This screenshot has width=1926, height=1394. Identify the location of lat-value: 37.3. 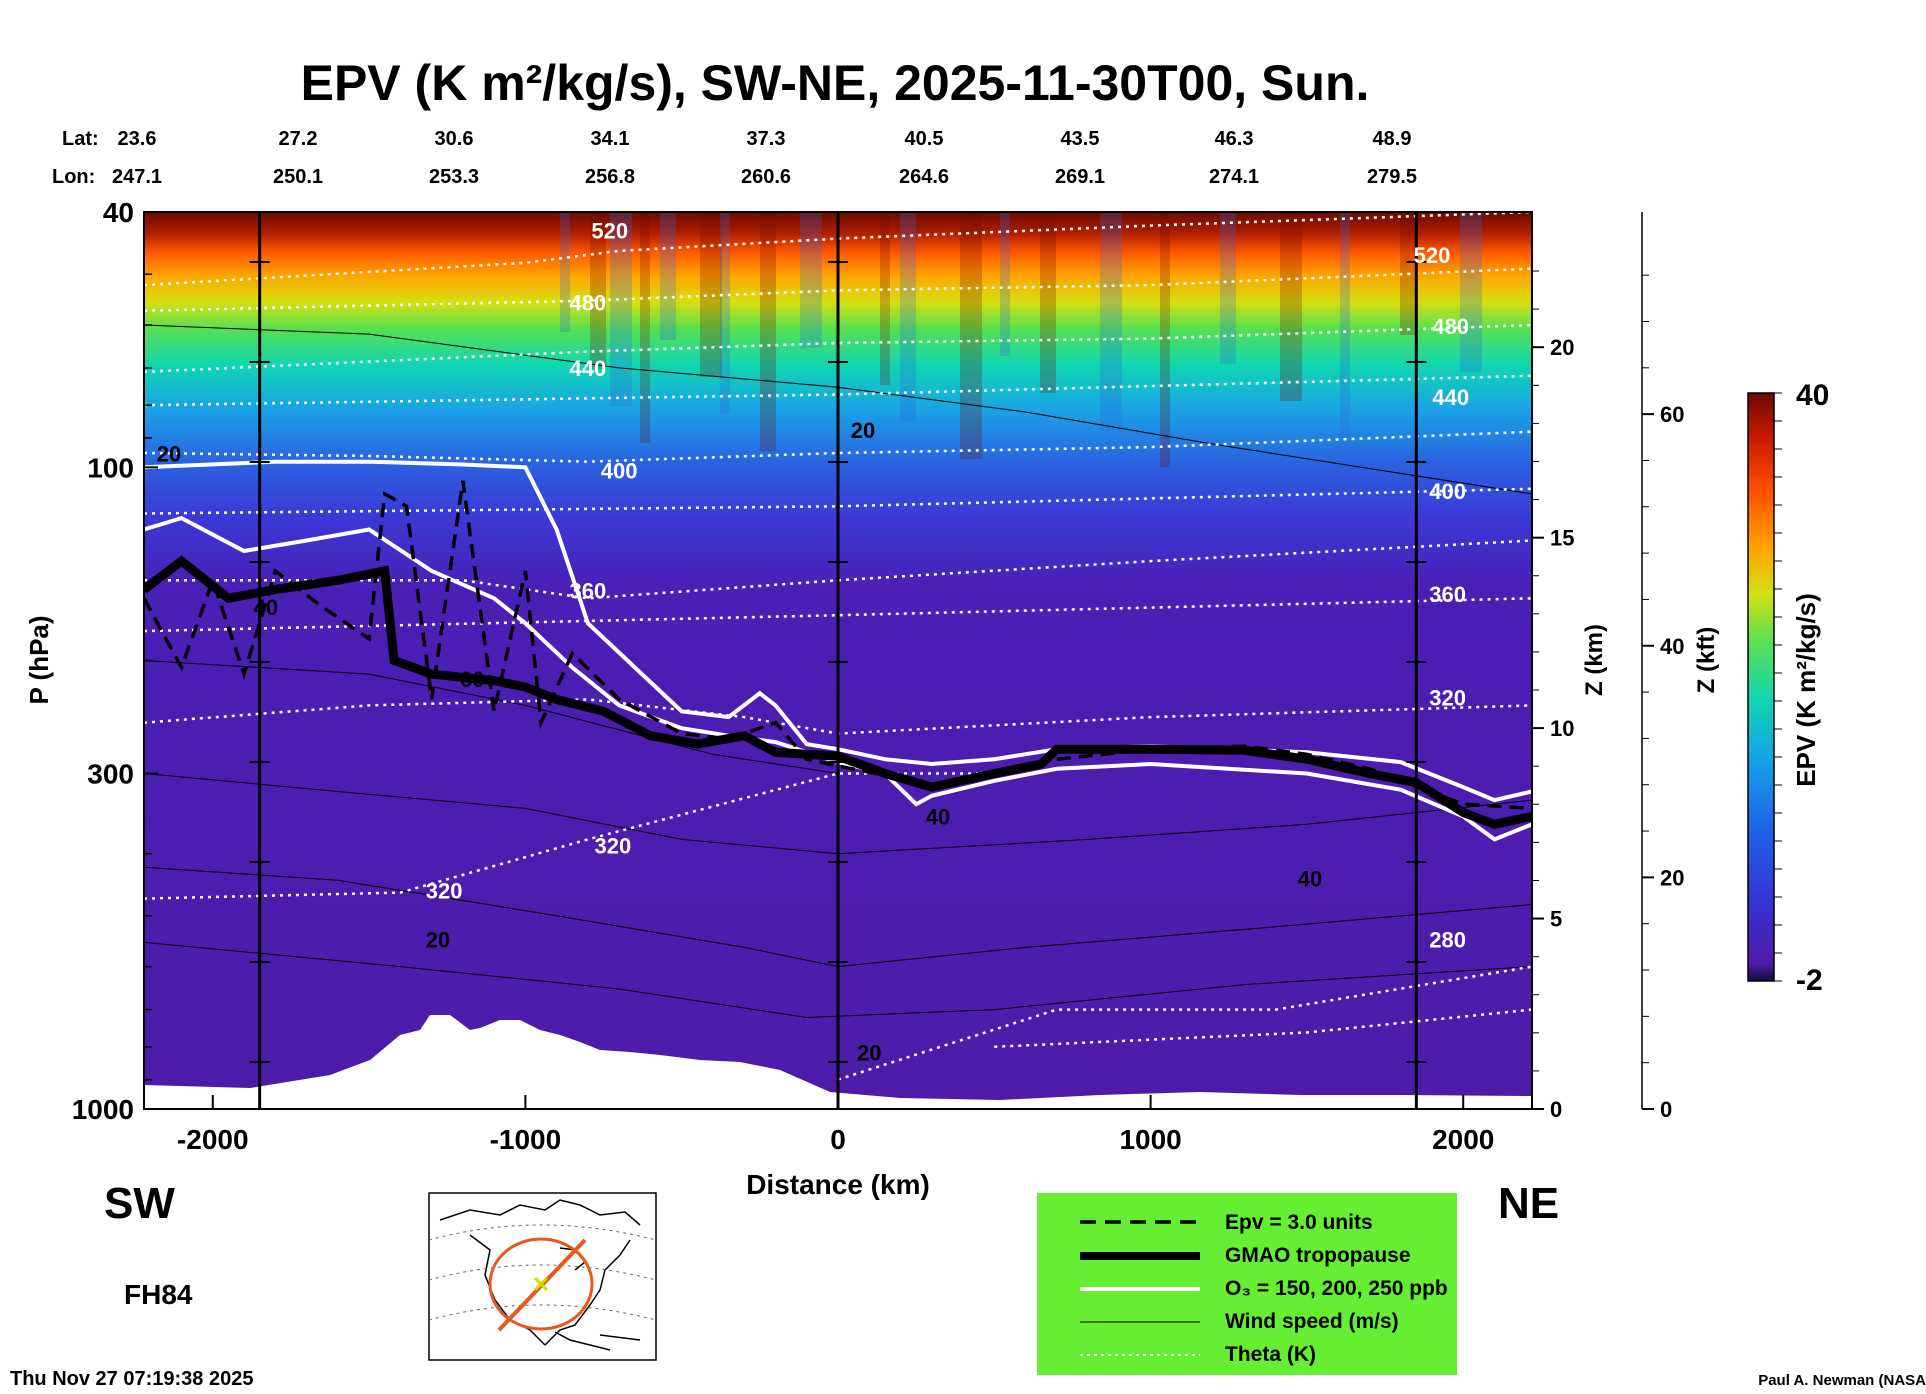
(766, 139).